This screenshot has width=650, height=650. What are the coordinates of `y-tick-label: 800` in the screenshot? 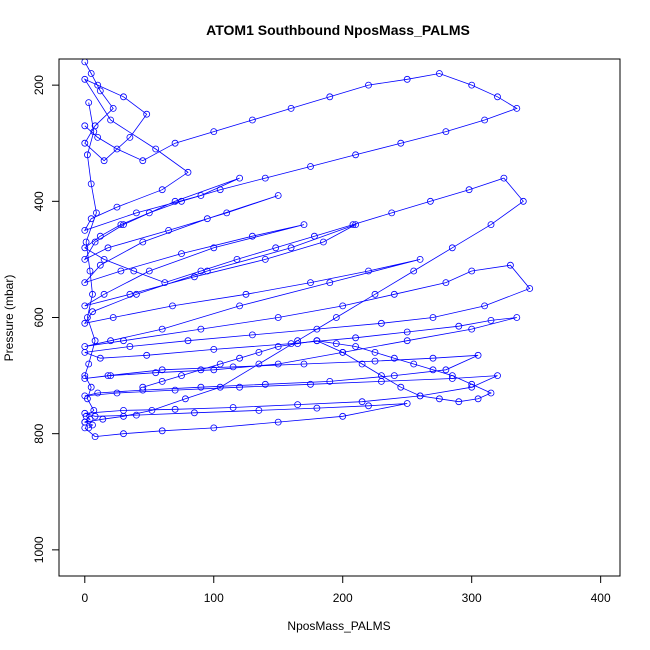 It's located at (39, 433).